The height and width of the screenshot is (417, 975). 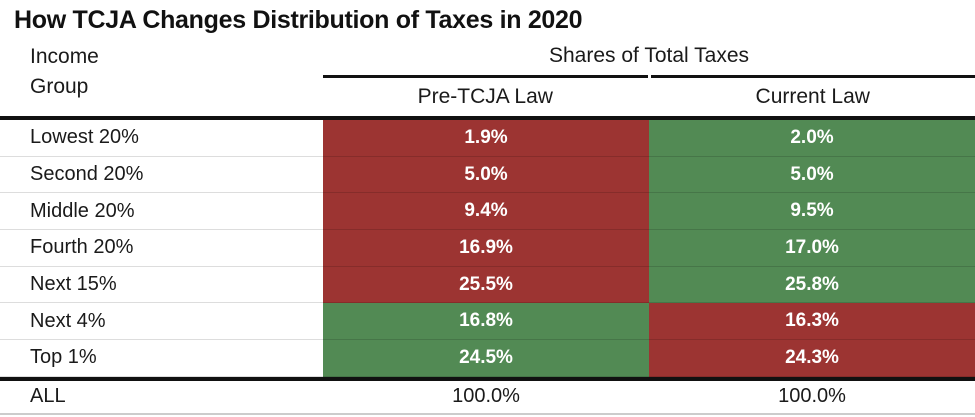 I want to click on pre-tcja-value-cell: 25.5%, so click(x=486, y=285).